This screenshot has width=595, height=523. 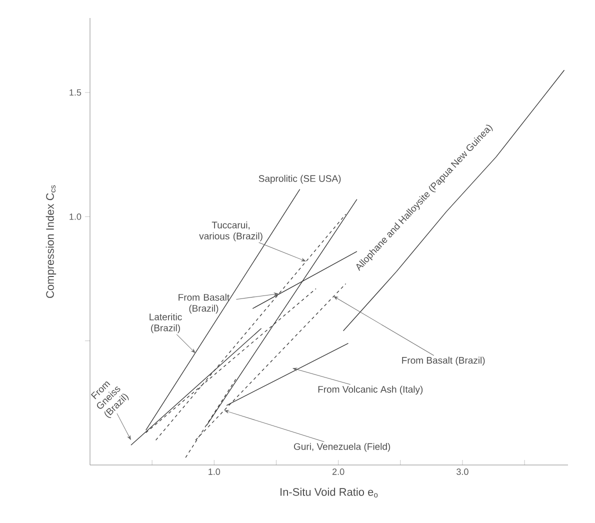 I want to click on annotation: From Volcanic Ash (Italy), so click(x=370, y=390).